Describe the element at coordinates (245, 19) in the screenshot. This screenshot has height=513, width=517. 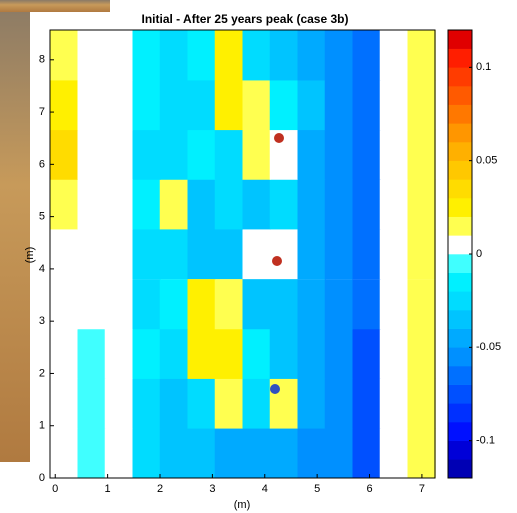
I see `chart-title: Initial - After 25 years peak (case 3b)` at that location.